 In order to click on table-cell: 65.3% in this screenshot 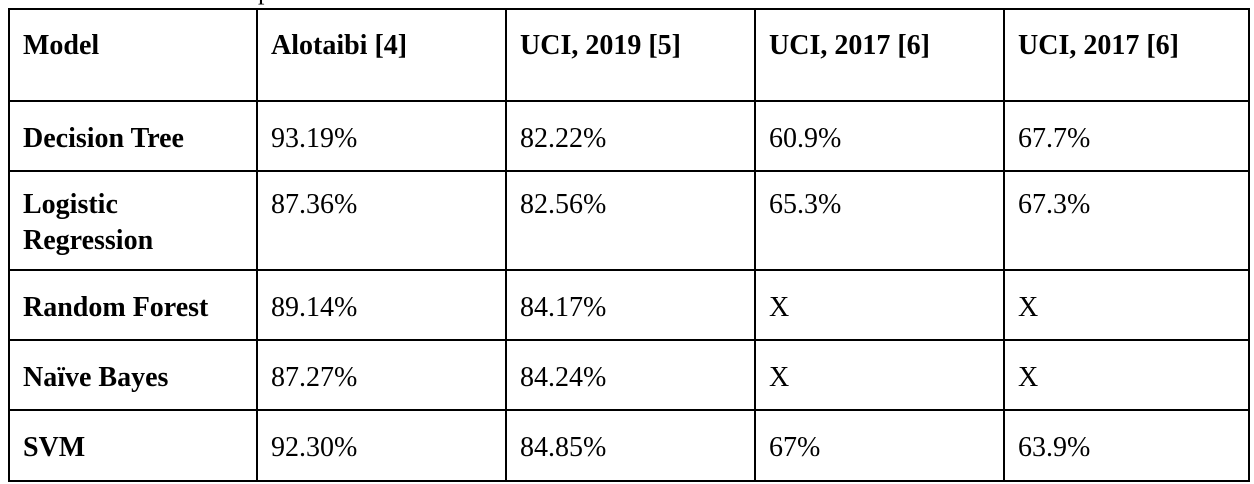, I will do `click(879, 220)`.